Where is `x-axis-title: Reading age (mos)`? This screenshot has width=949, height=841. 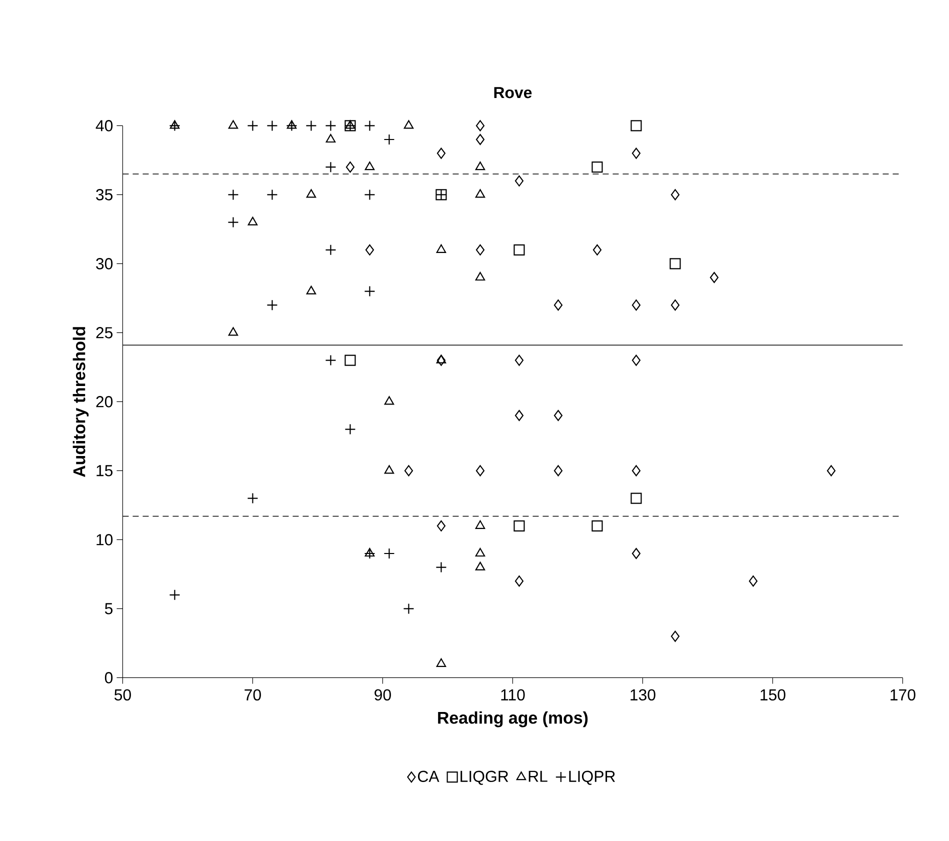 x-axis-title: Reading age (mos) is located at coordinates (513, 719).